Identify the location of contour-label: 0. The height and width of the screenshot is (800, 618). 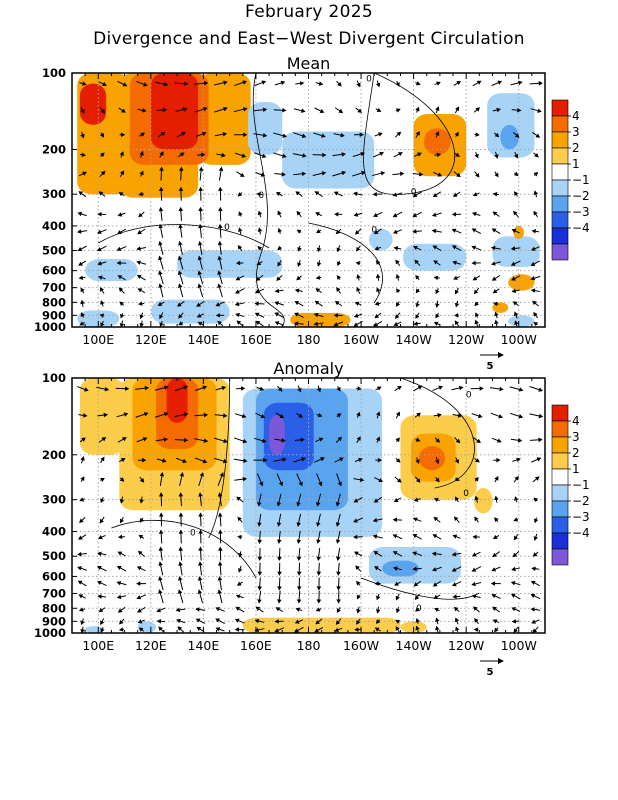
(227, 228).